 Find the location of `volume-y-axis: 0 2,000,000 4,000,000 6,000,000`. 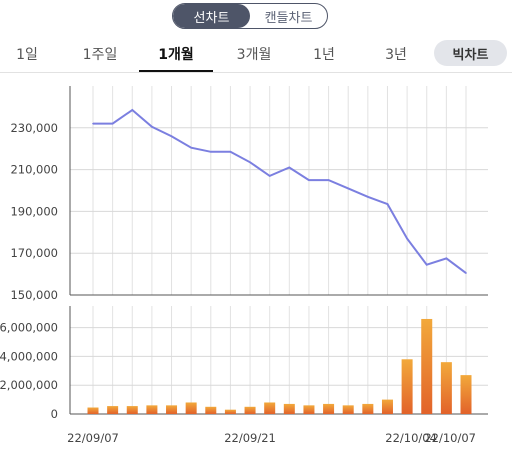

volume-y-axis: 0 2,000,000 4,000,000 6,000,000 is located at coordinates (29, 371).